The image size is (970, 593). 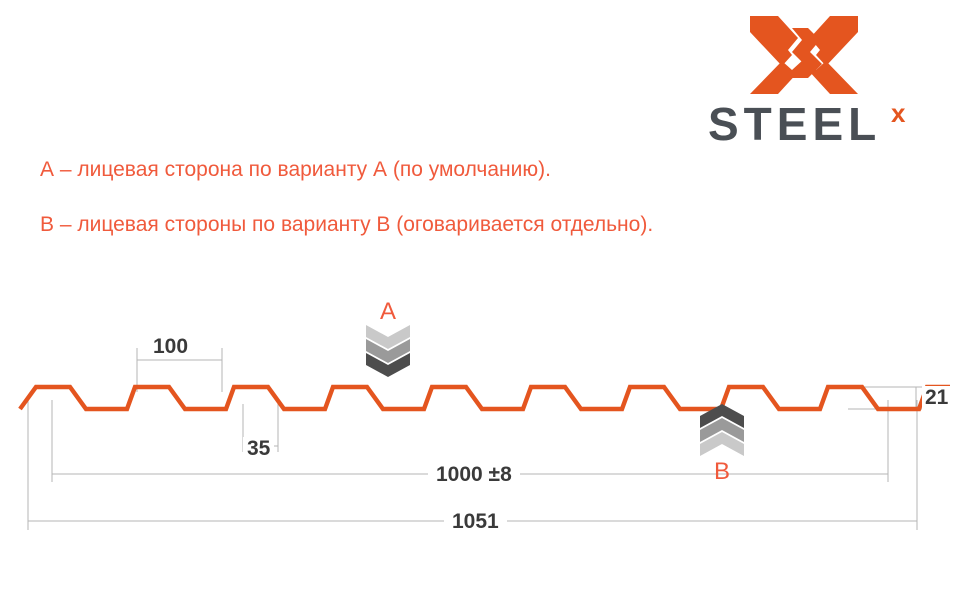 I want to click on dimension-label-trough-width: 35, so click(x=259, y=449).